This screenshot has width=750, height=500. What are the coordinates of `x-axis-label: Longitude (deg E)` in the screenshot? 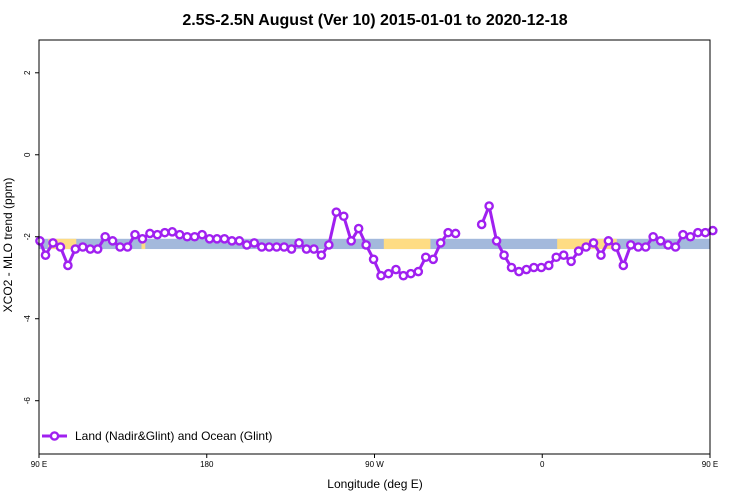 It's located at (374, 484).